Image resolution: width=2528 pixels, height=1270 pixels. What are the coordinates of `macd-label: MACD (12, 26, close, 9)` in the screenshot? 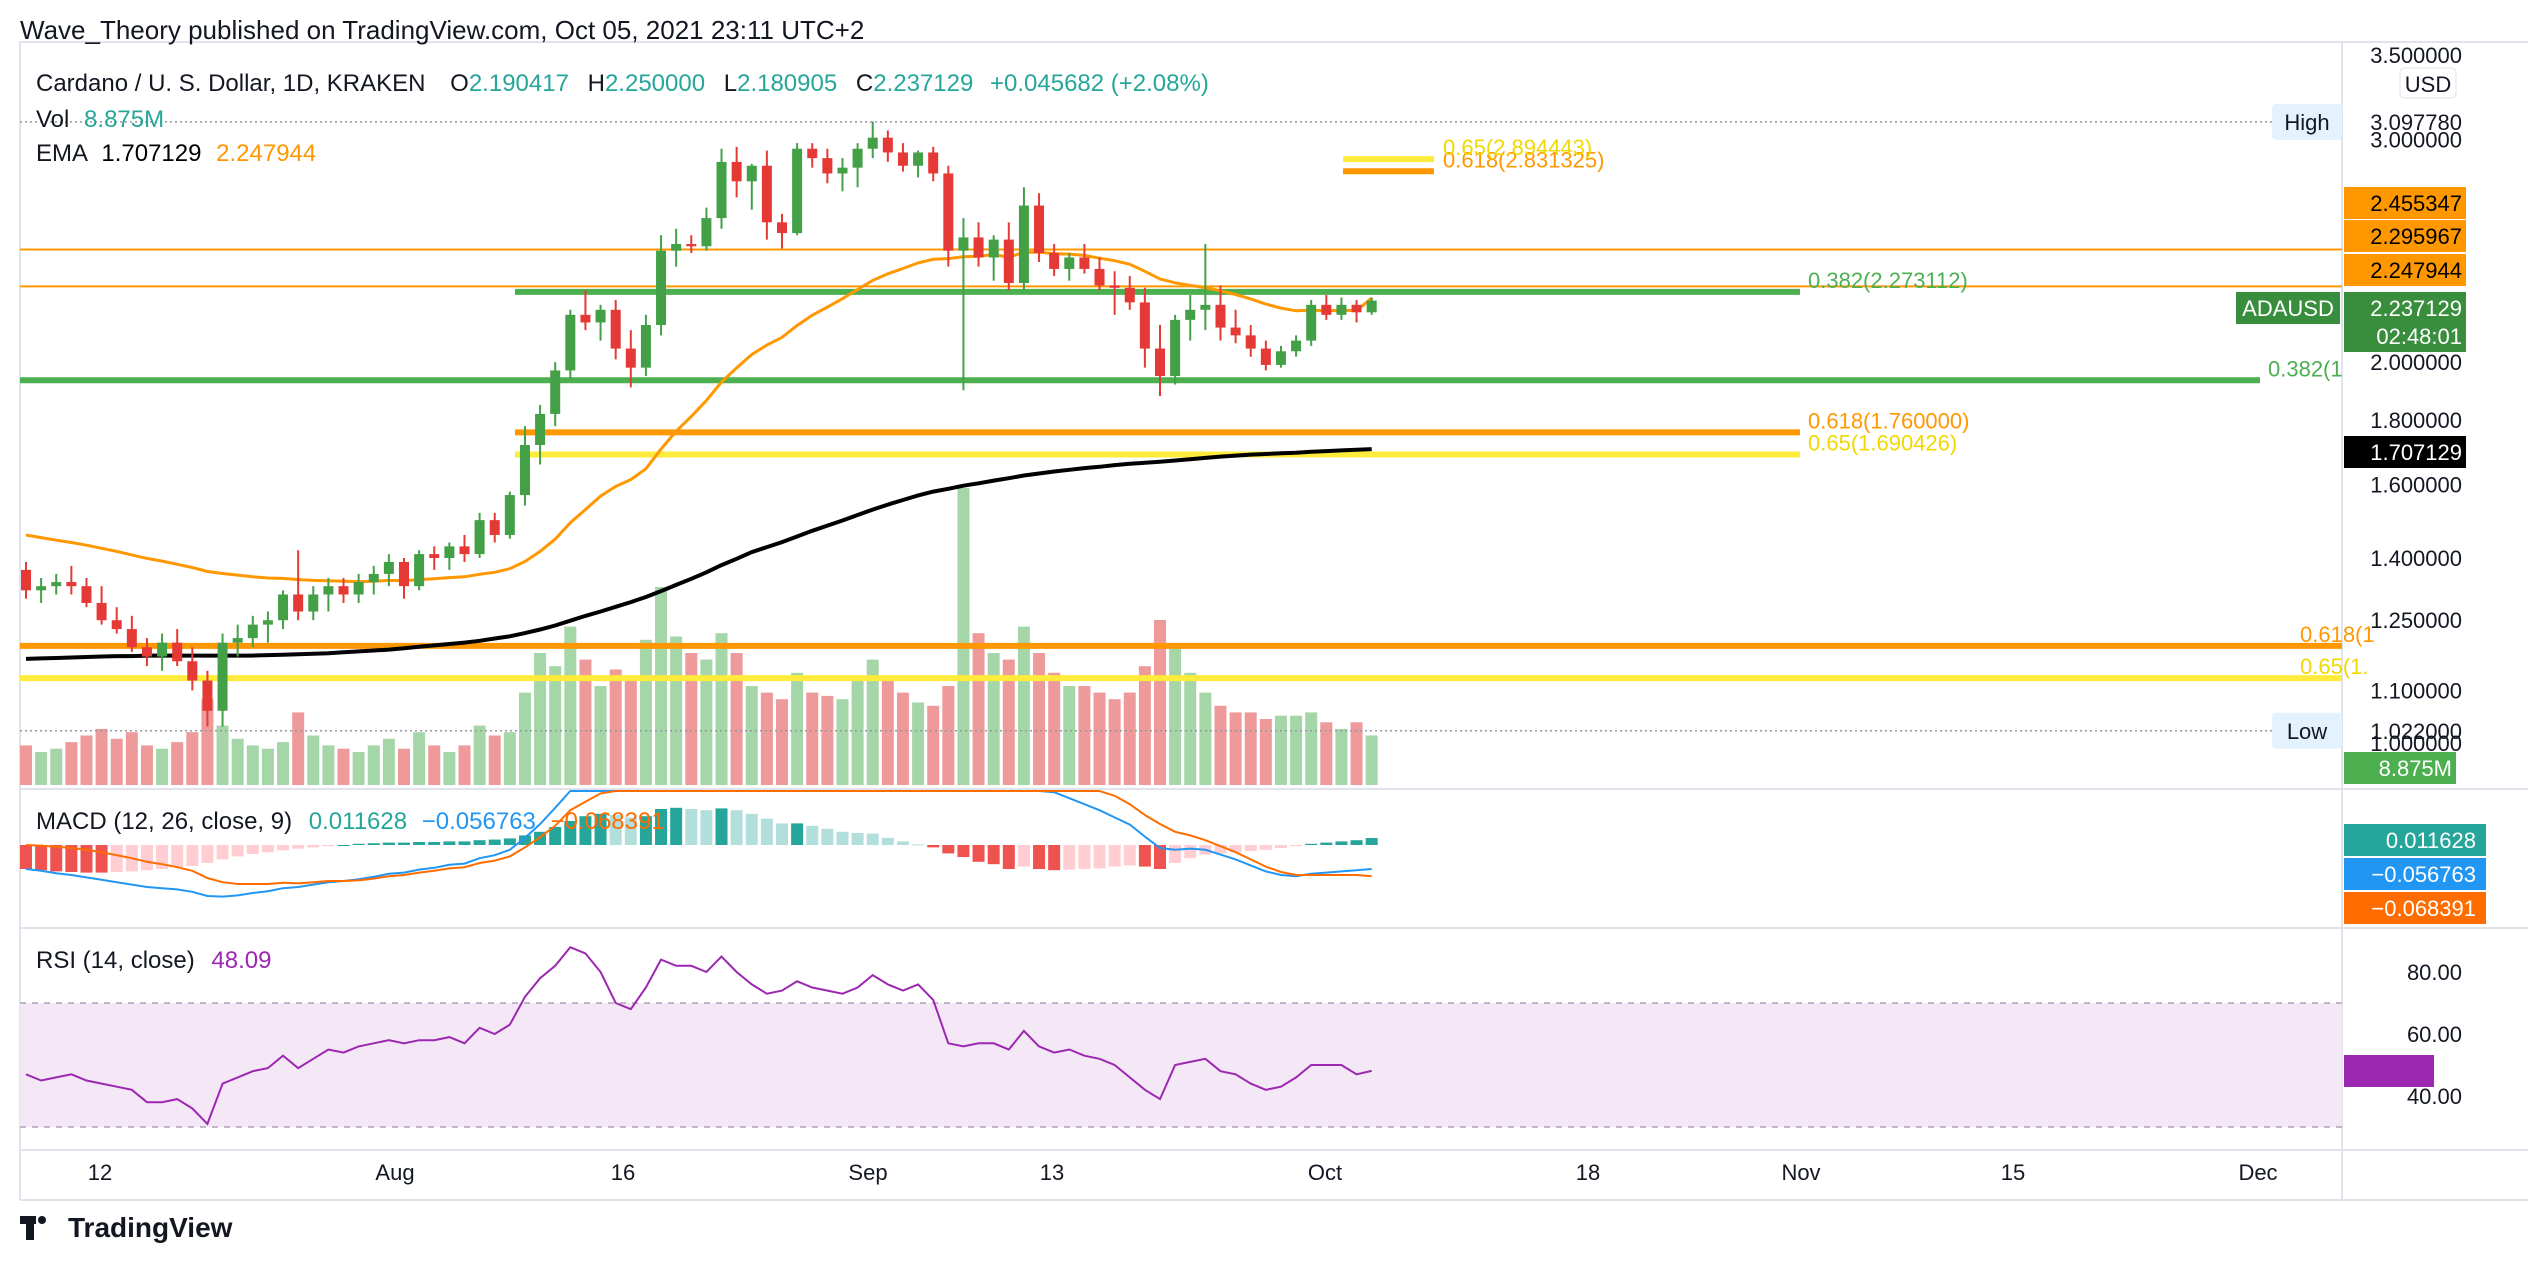 It's located at (164, 821).